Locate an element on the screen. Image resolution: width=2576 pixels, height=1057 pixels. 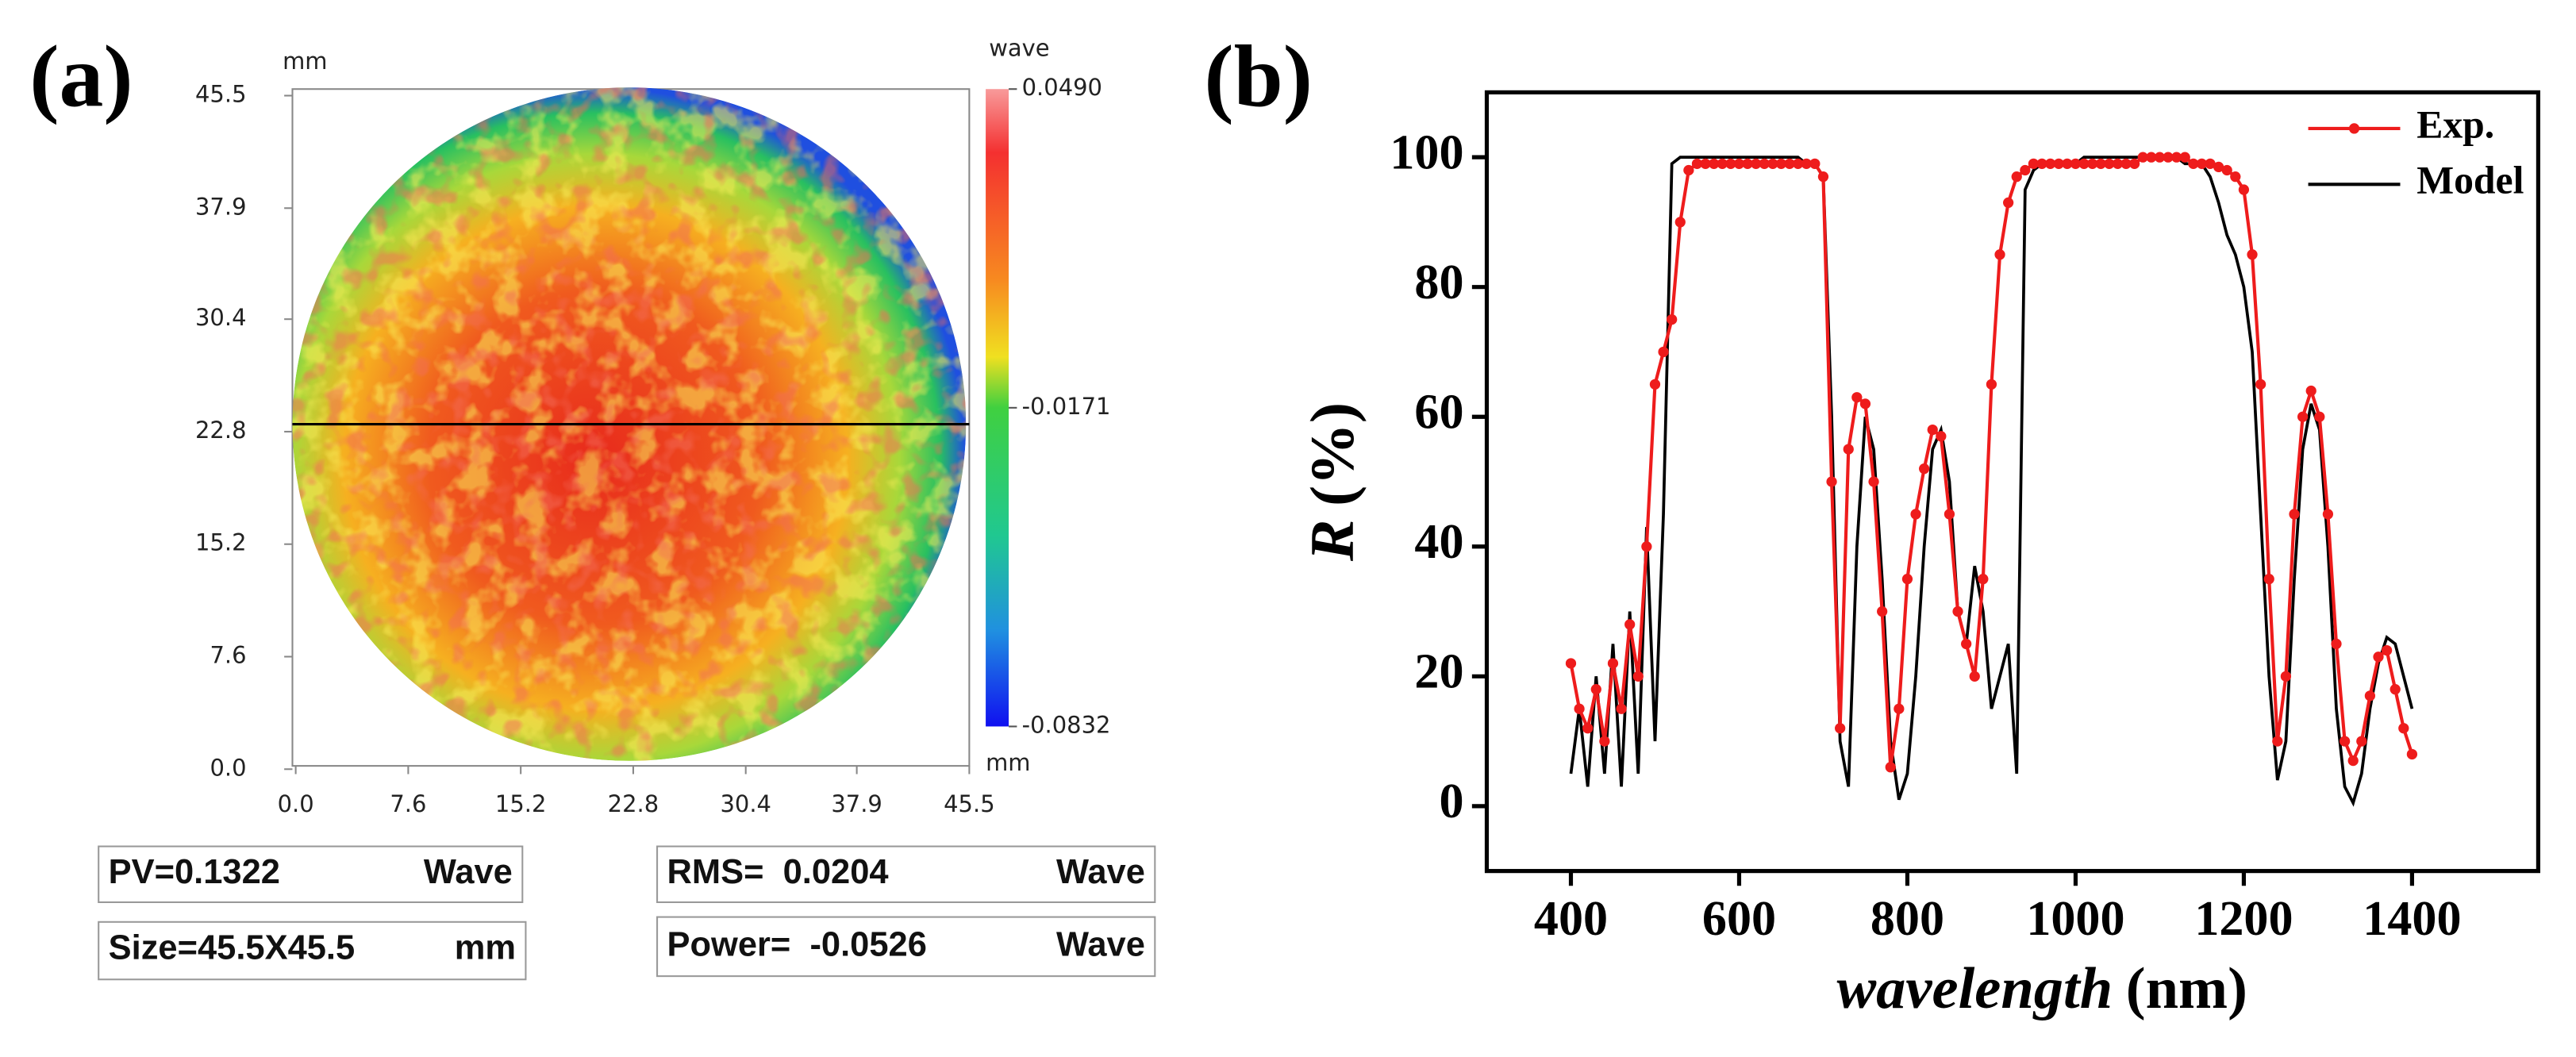
y-axis-var: R is located at coordinates (1332, 541).